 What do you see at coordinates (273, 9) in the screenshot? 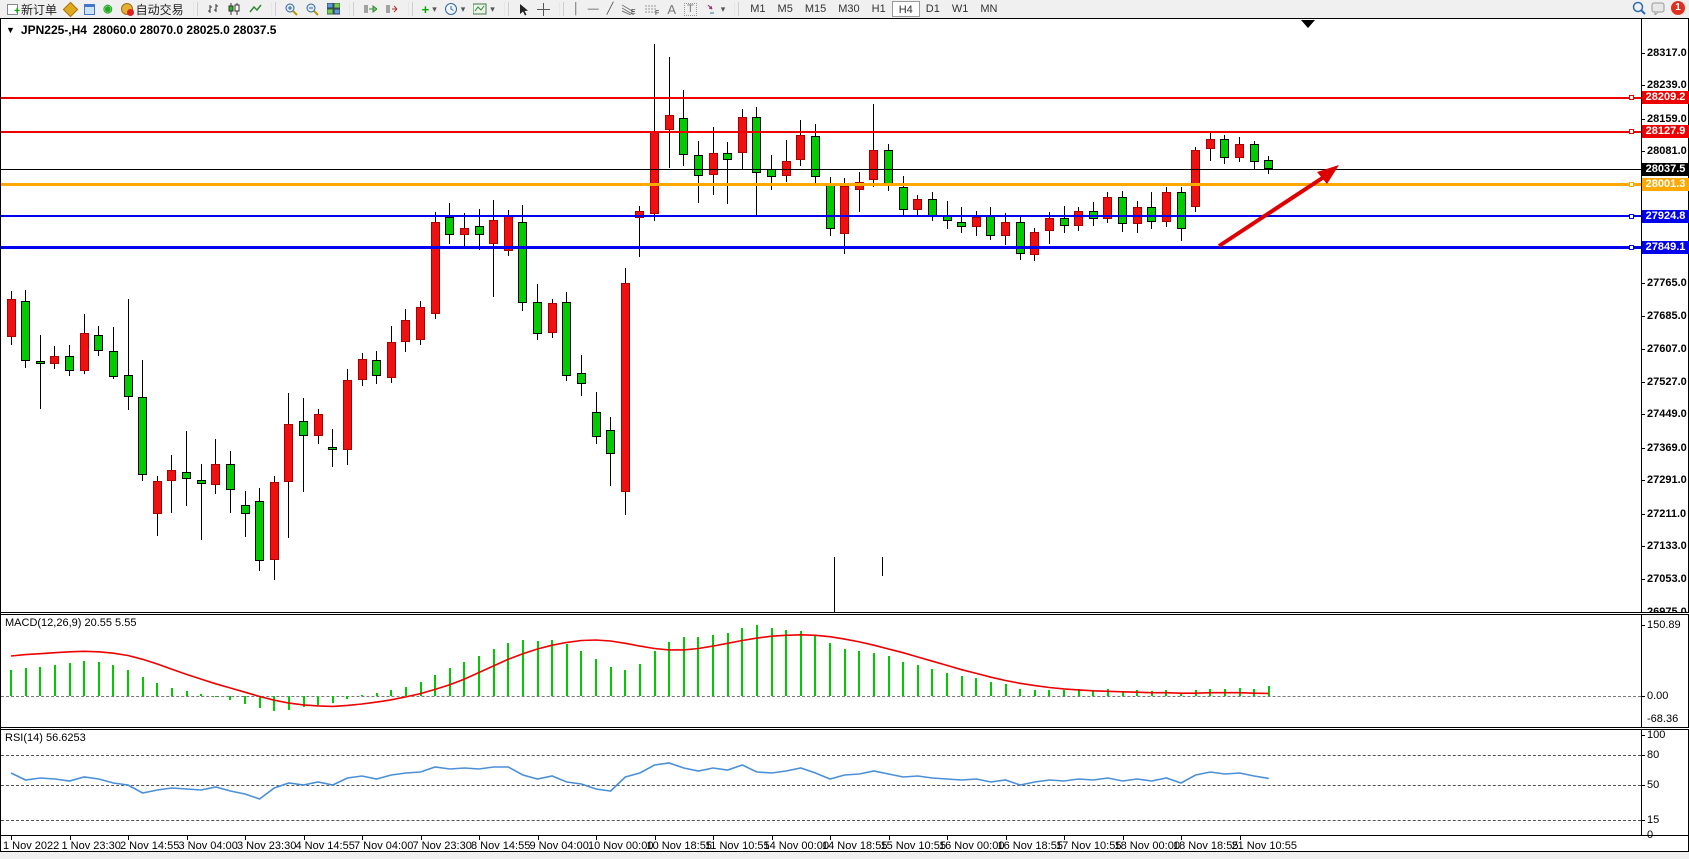
I see `toolbar-separator` at bounding box center [273, 9].